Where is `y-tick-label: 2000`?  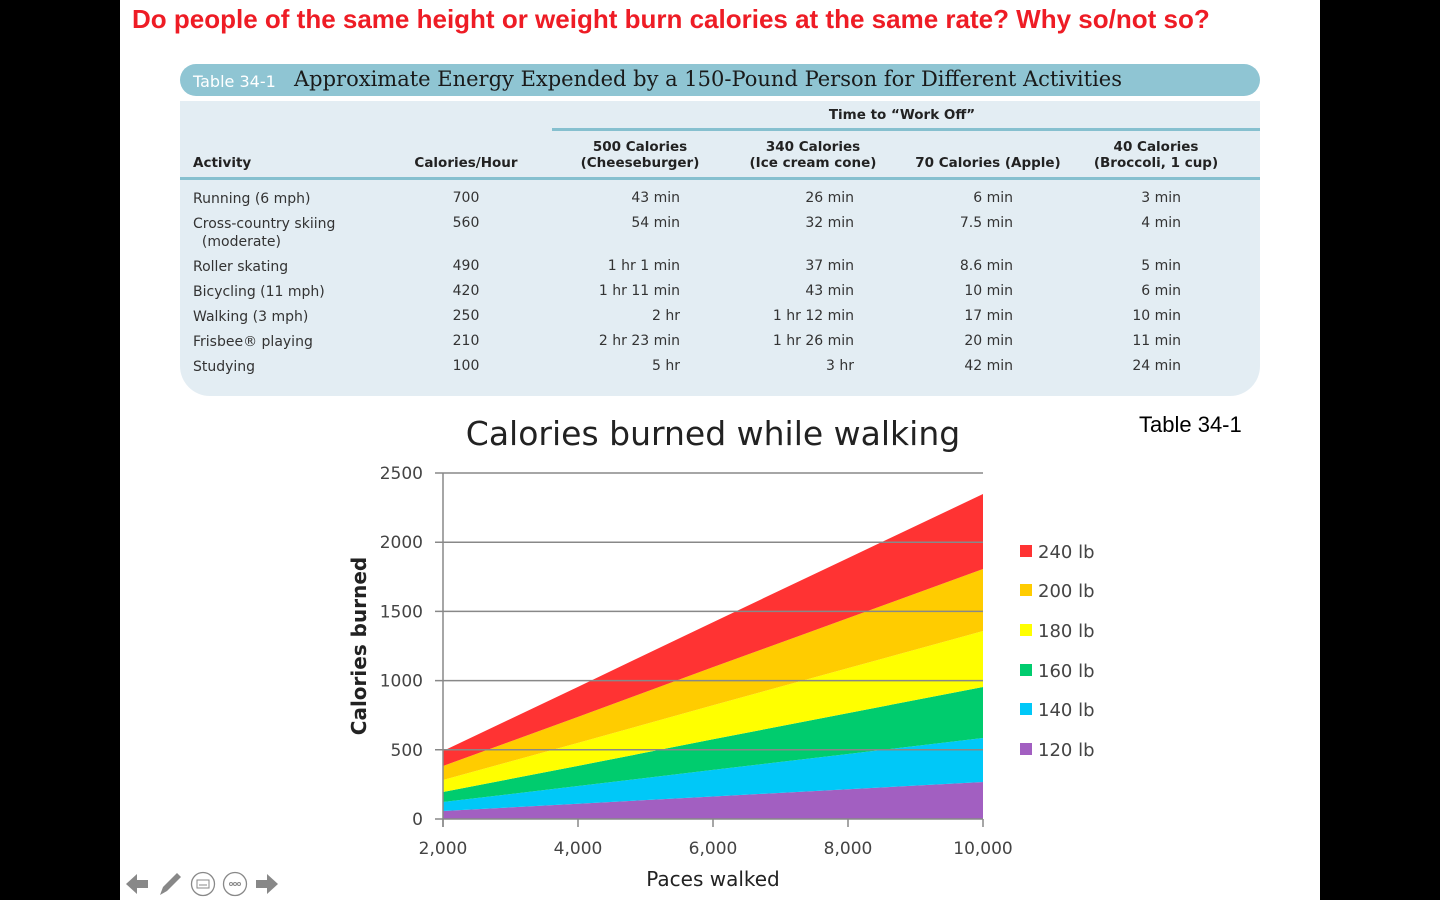 y-tick-label: 2000 is located at coordinates (401, 543).